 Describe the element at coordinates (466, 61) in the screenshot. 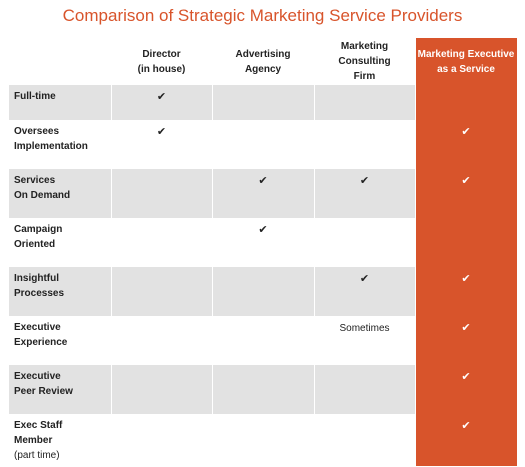

I see `column-header-executive-service: Marketing Executive as a Service` at that location.